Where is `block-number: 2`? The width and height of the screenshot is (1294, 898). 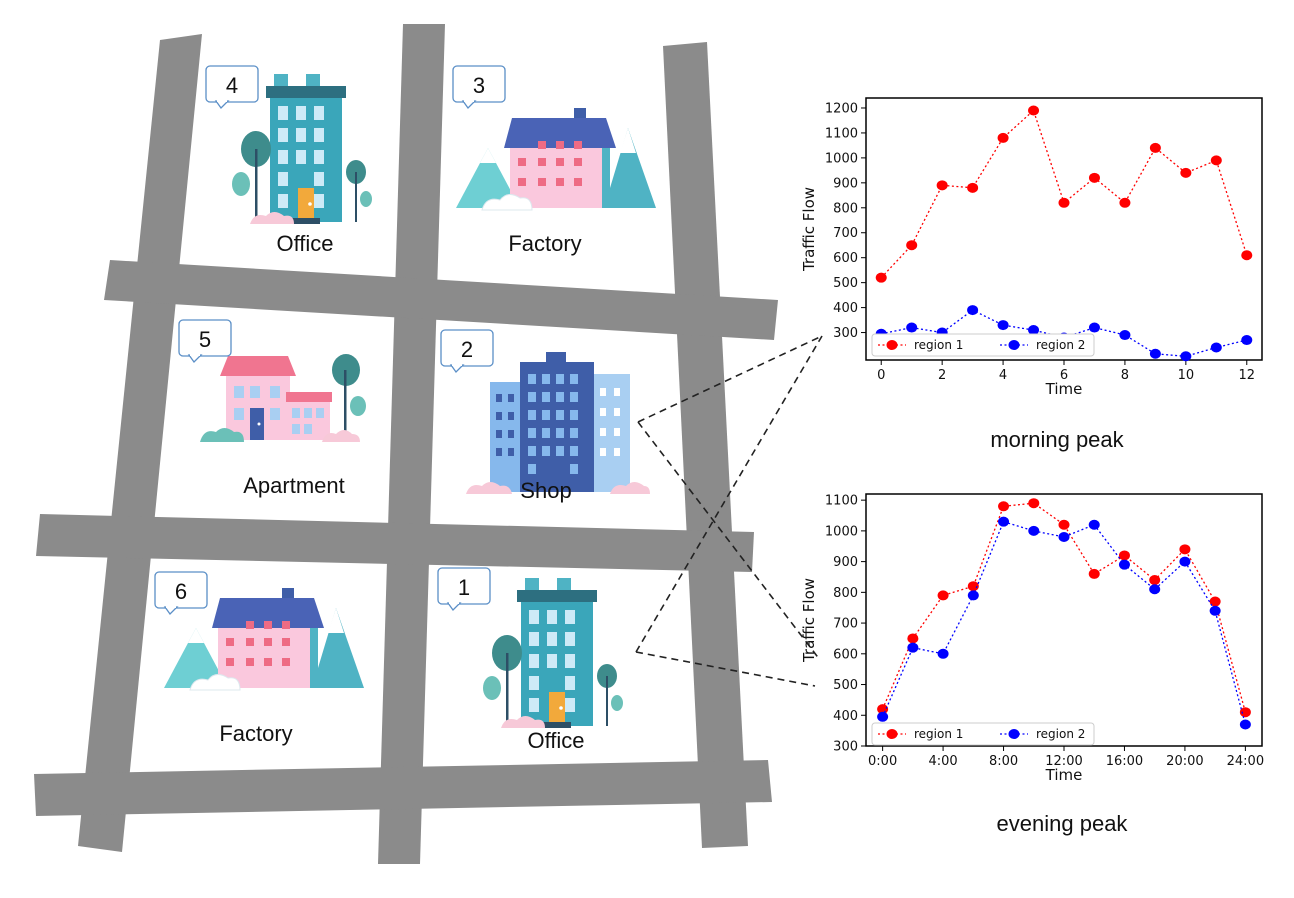
block-number: 2 is located at coordinates (467, 349).